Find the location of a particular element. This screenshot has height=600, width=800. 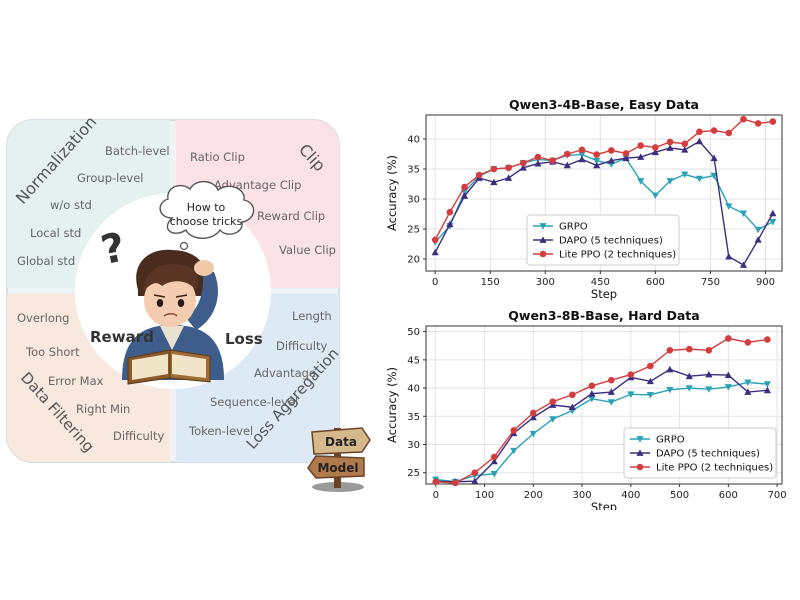

agg-item: Advantage is located at coordinates (285, 373).